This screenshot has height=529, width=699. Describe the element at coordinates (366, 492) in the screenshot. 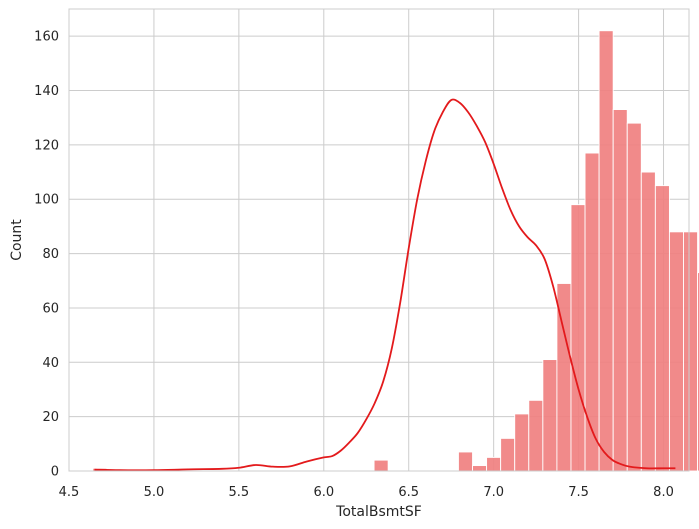

I see `x-tick-labels: 4.5 5.0 5.5 6.0 6.5 7.0 7.5 8.0` at that location.